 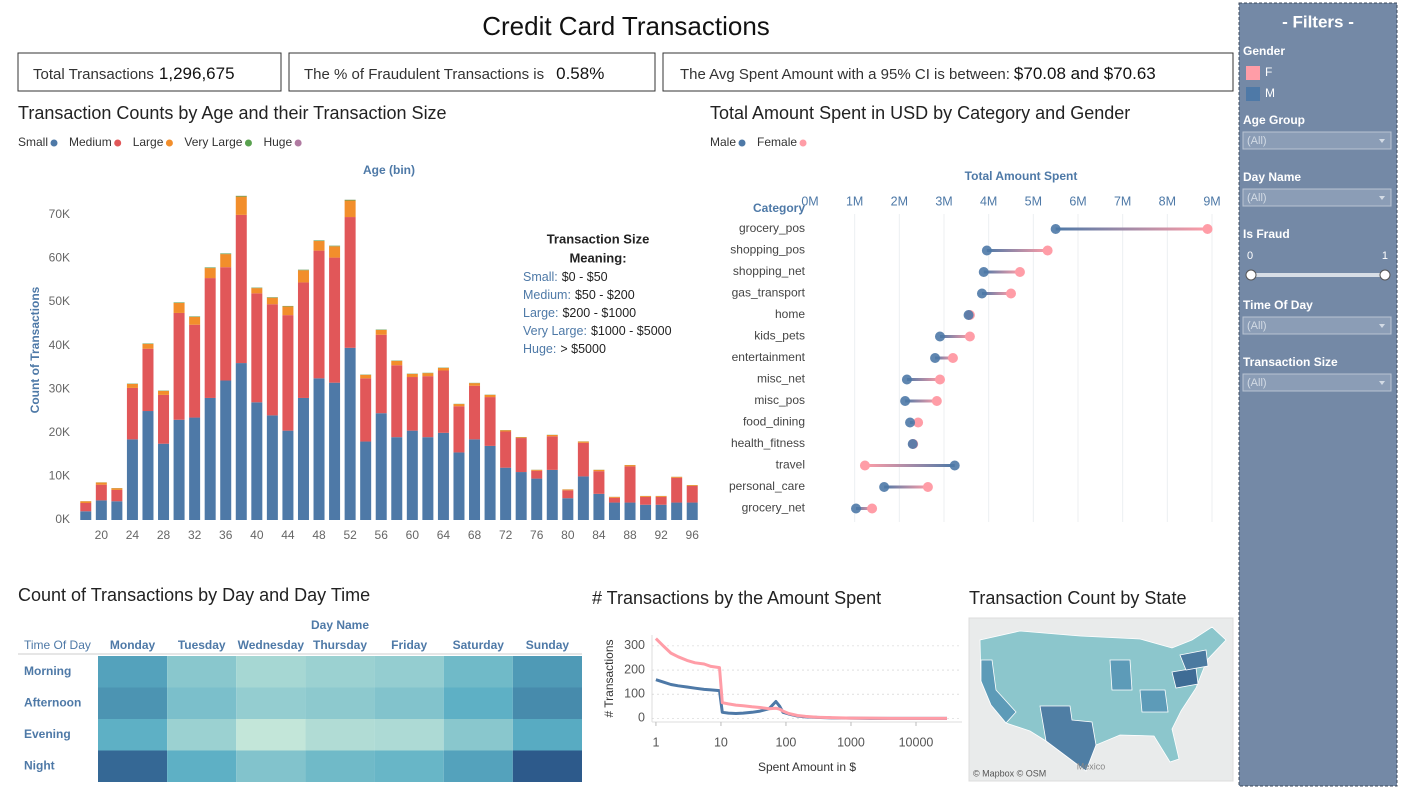 What do you see at coordinates (319, 535) in the screenshot?
I see `x-tick-label: 48` at bounding box center [319, 535].